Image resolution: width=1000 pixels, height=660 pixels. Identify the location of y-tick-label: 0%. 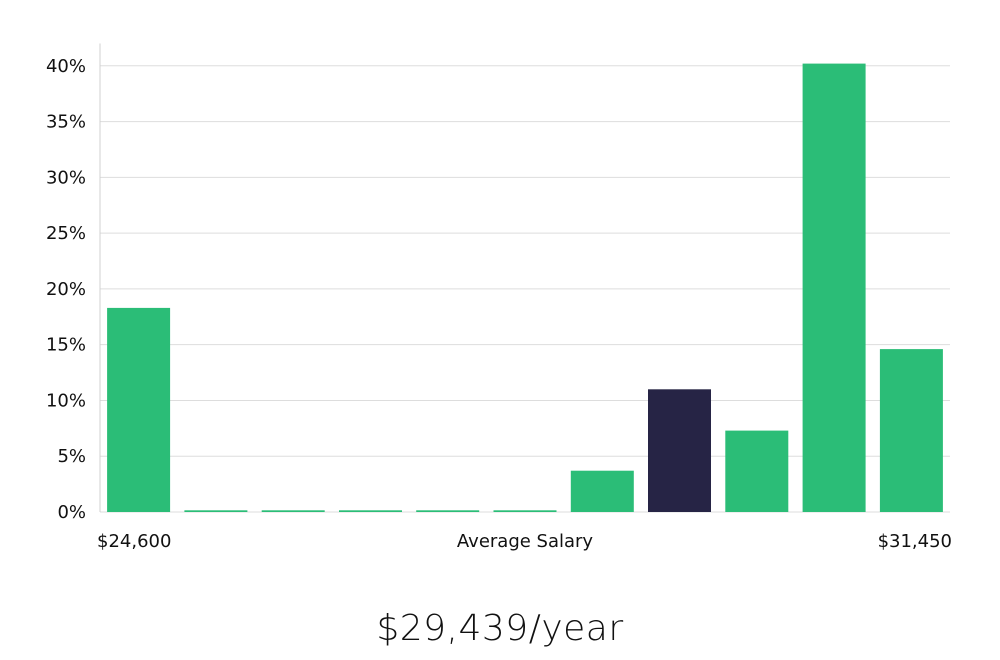
(71, 512).